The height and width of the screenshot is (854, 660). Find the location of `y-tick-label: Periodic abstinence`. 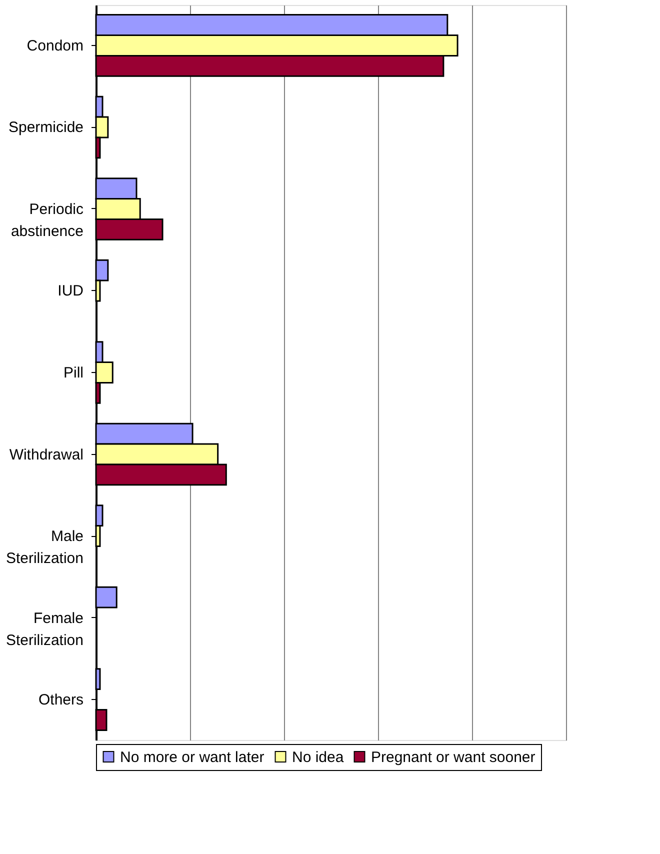

y-tick-label: Periodic abstinence is located at coordinates (47, 220).